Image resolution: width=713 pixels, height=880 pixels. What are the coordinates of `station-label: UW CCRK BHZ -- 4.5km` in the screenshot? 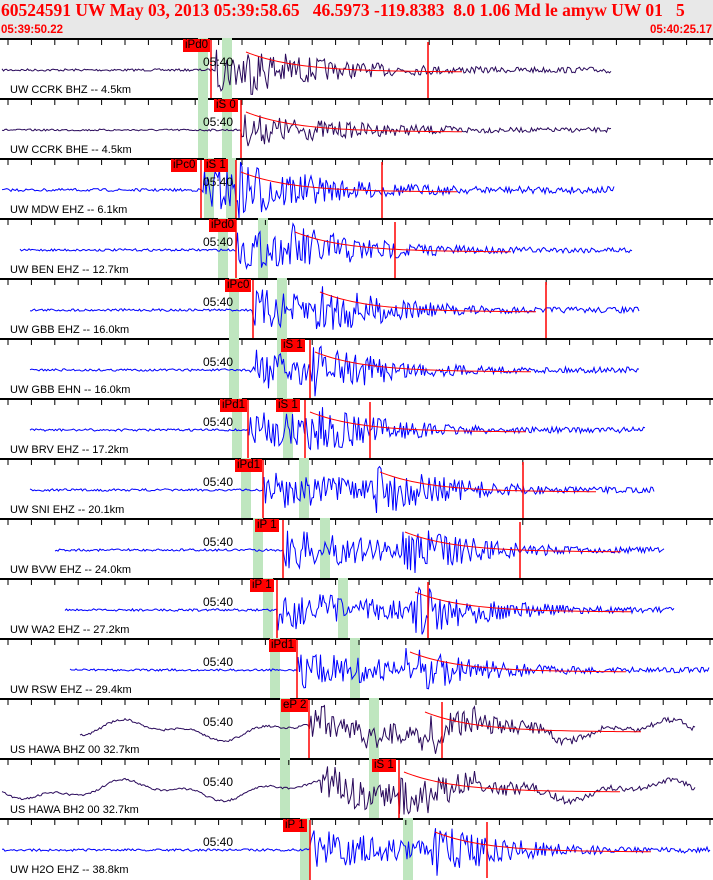 It's located at (70, 90).